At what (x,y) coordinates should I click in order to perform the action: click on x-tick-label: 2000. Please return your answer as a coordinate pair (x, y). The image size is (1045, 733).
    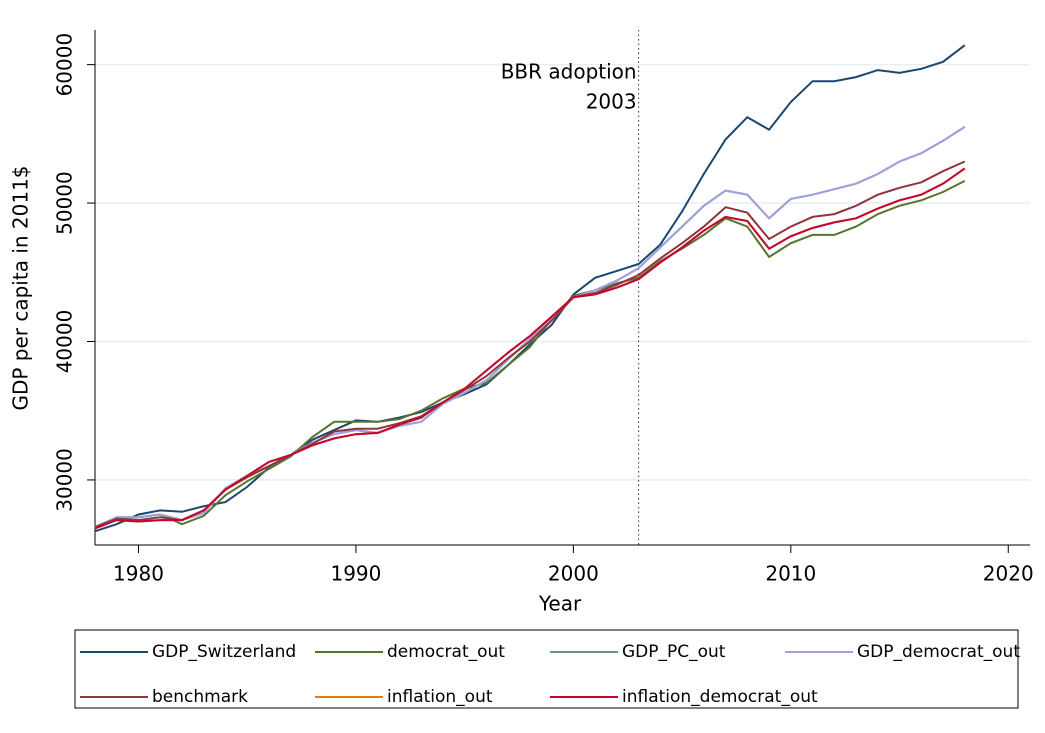
    Looking at the image, I should click on (573, 574).